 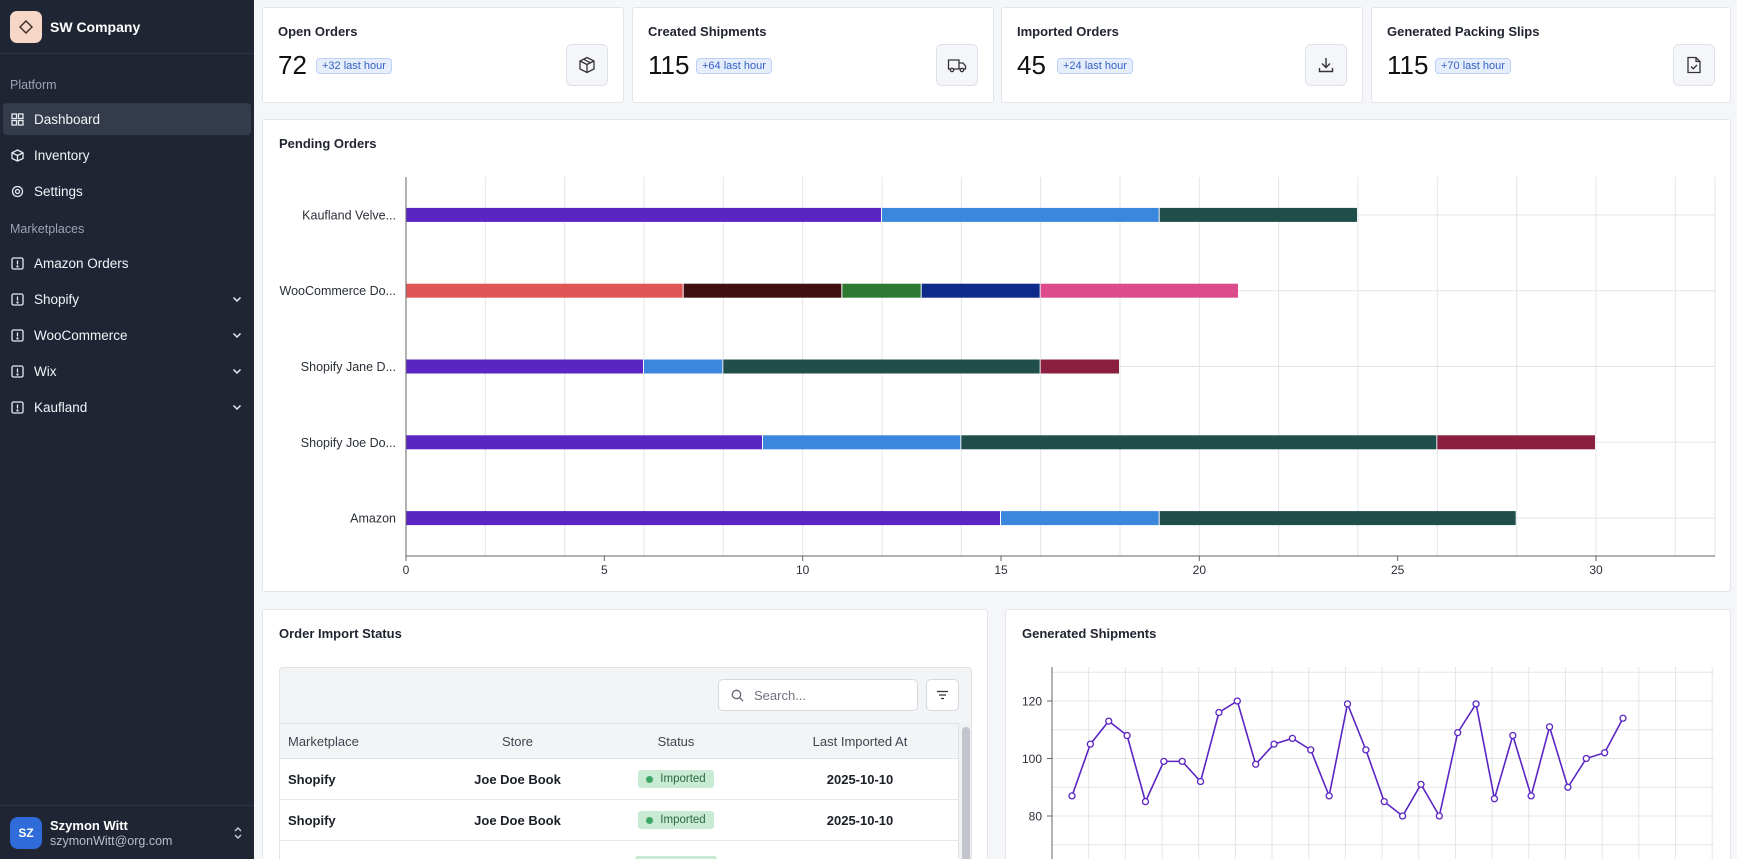 What do you see at coordinates (95, 26) in the screenshot?
I see `company-name: SW Company` at bounding box center [95, 26].